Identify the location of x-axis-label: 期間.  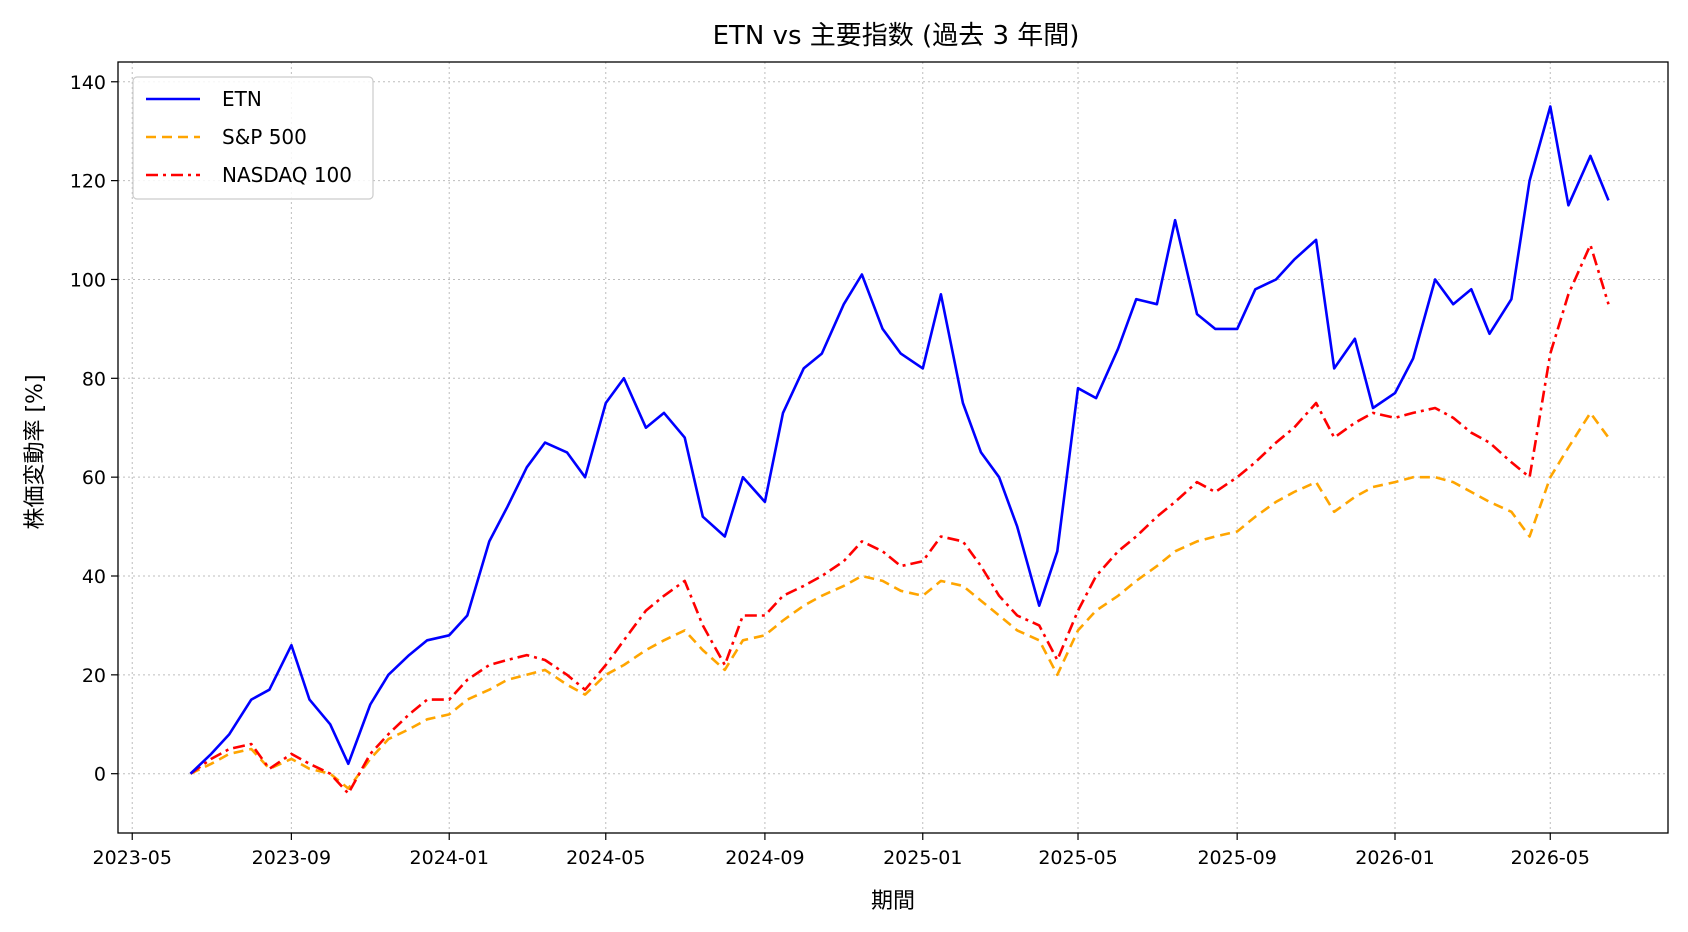
(893, 901).